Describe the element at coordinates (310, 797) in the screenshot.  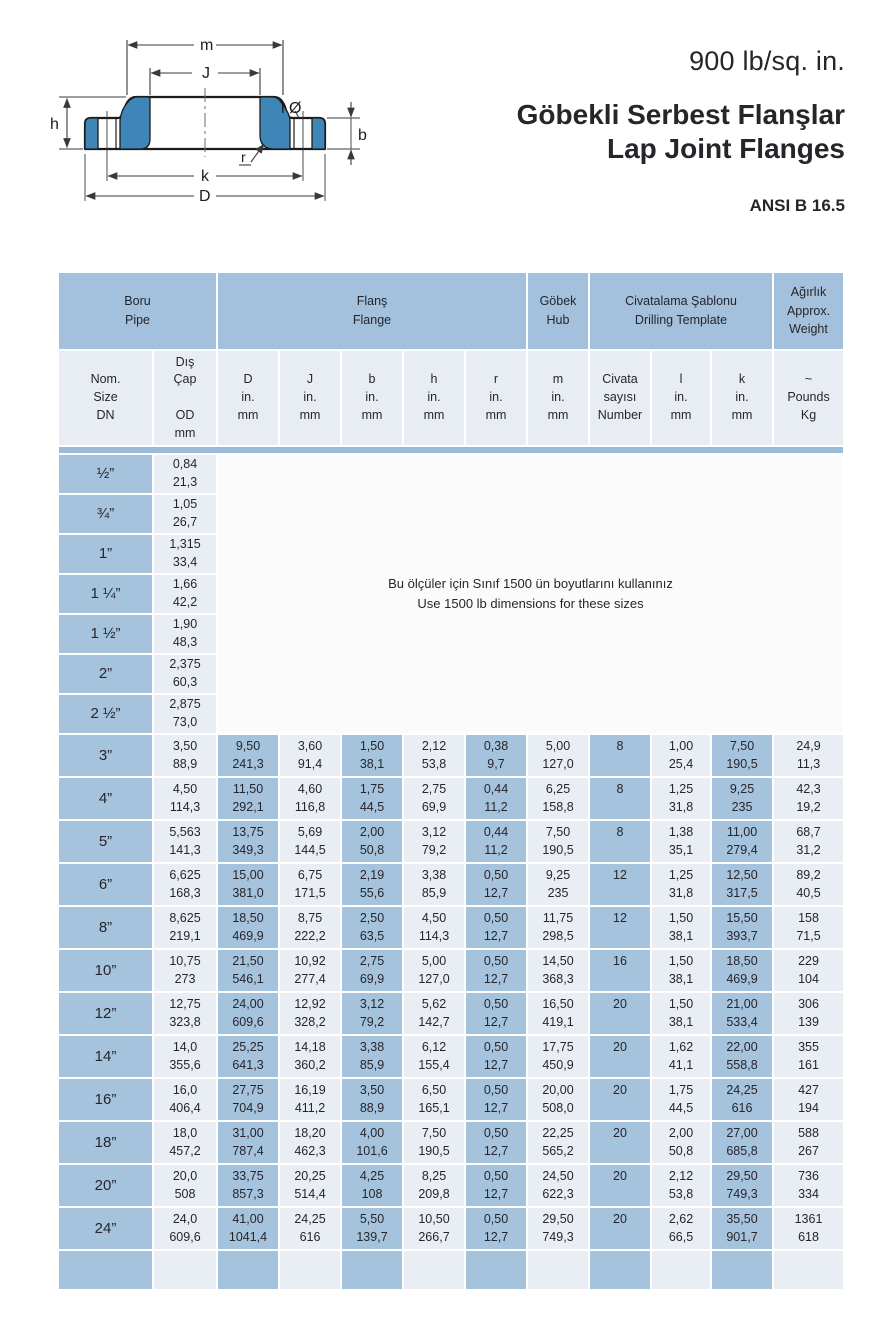
I see `cell-value: 4,60 116,8` at that location.